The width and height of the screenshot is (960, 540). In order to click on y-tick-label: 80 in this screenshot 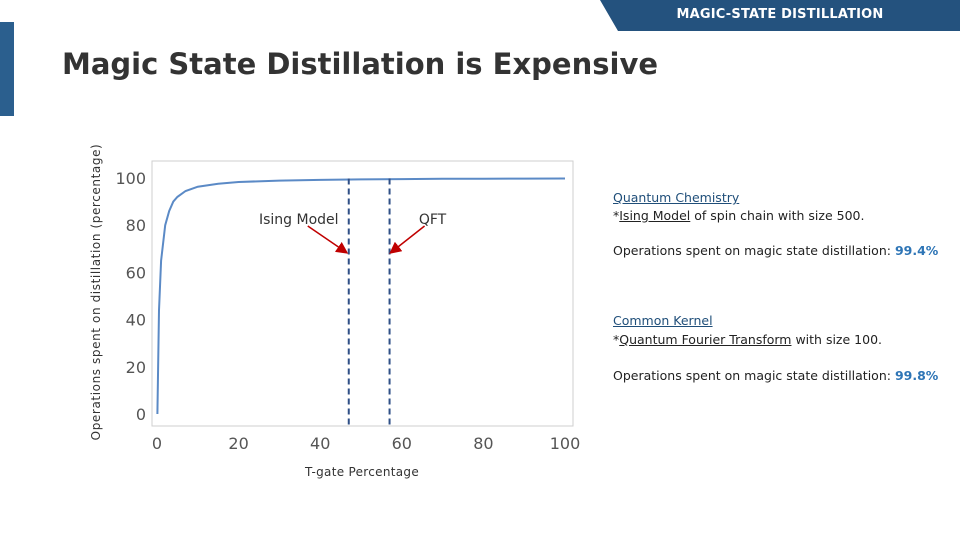, I will do `click(136, 225)`.